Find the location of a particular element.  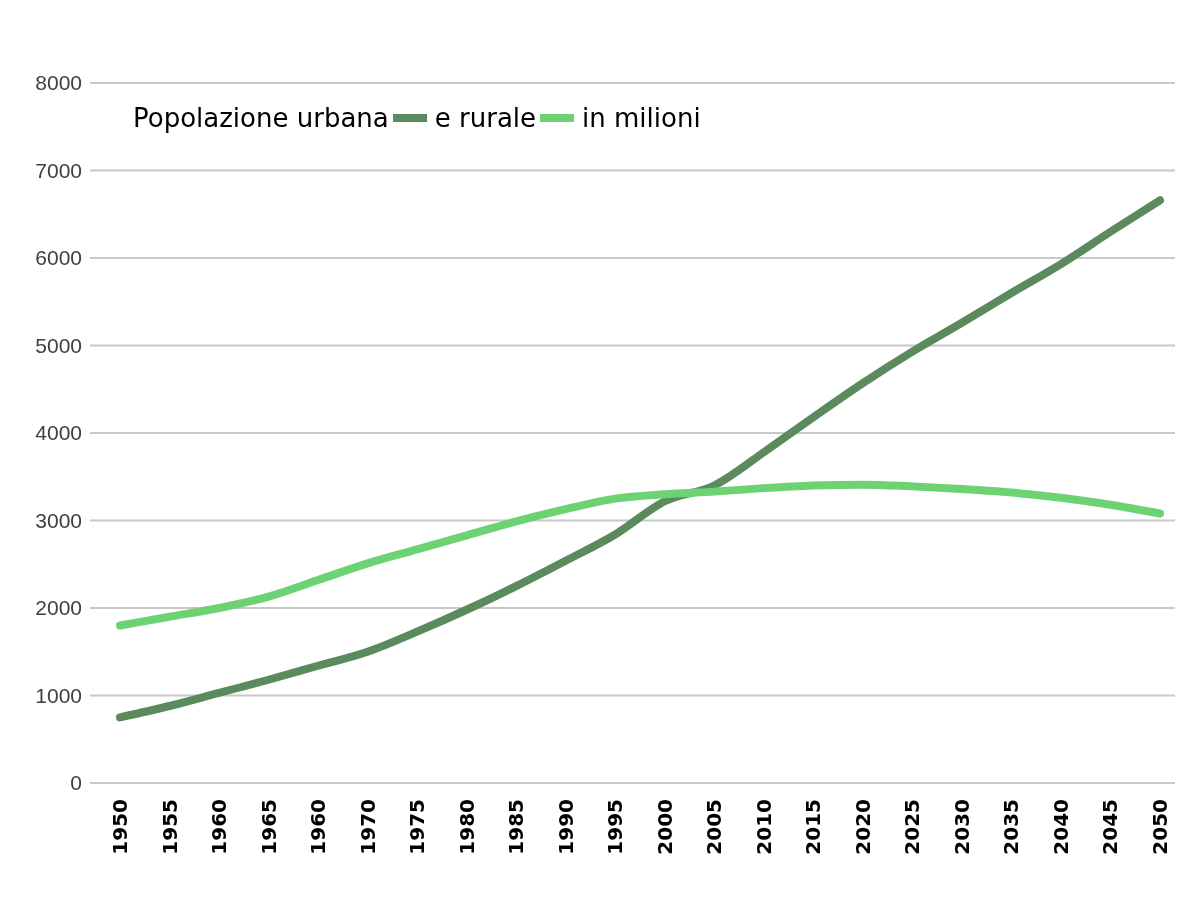

x-tick-label: 1950 is located at coordinates (120, 827).